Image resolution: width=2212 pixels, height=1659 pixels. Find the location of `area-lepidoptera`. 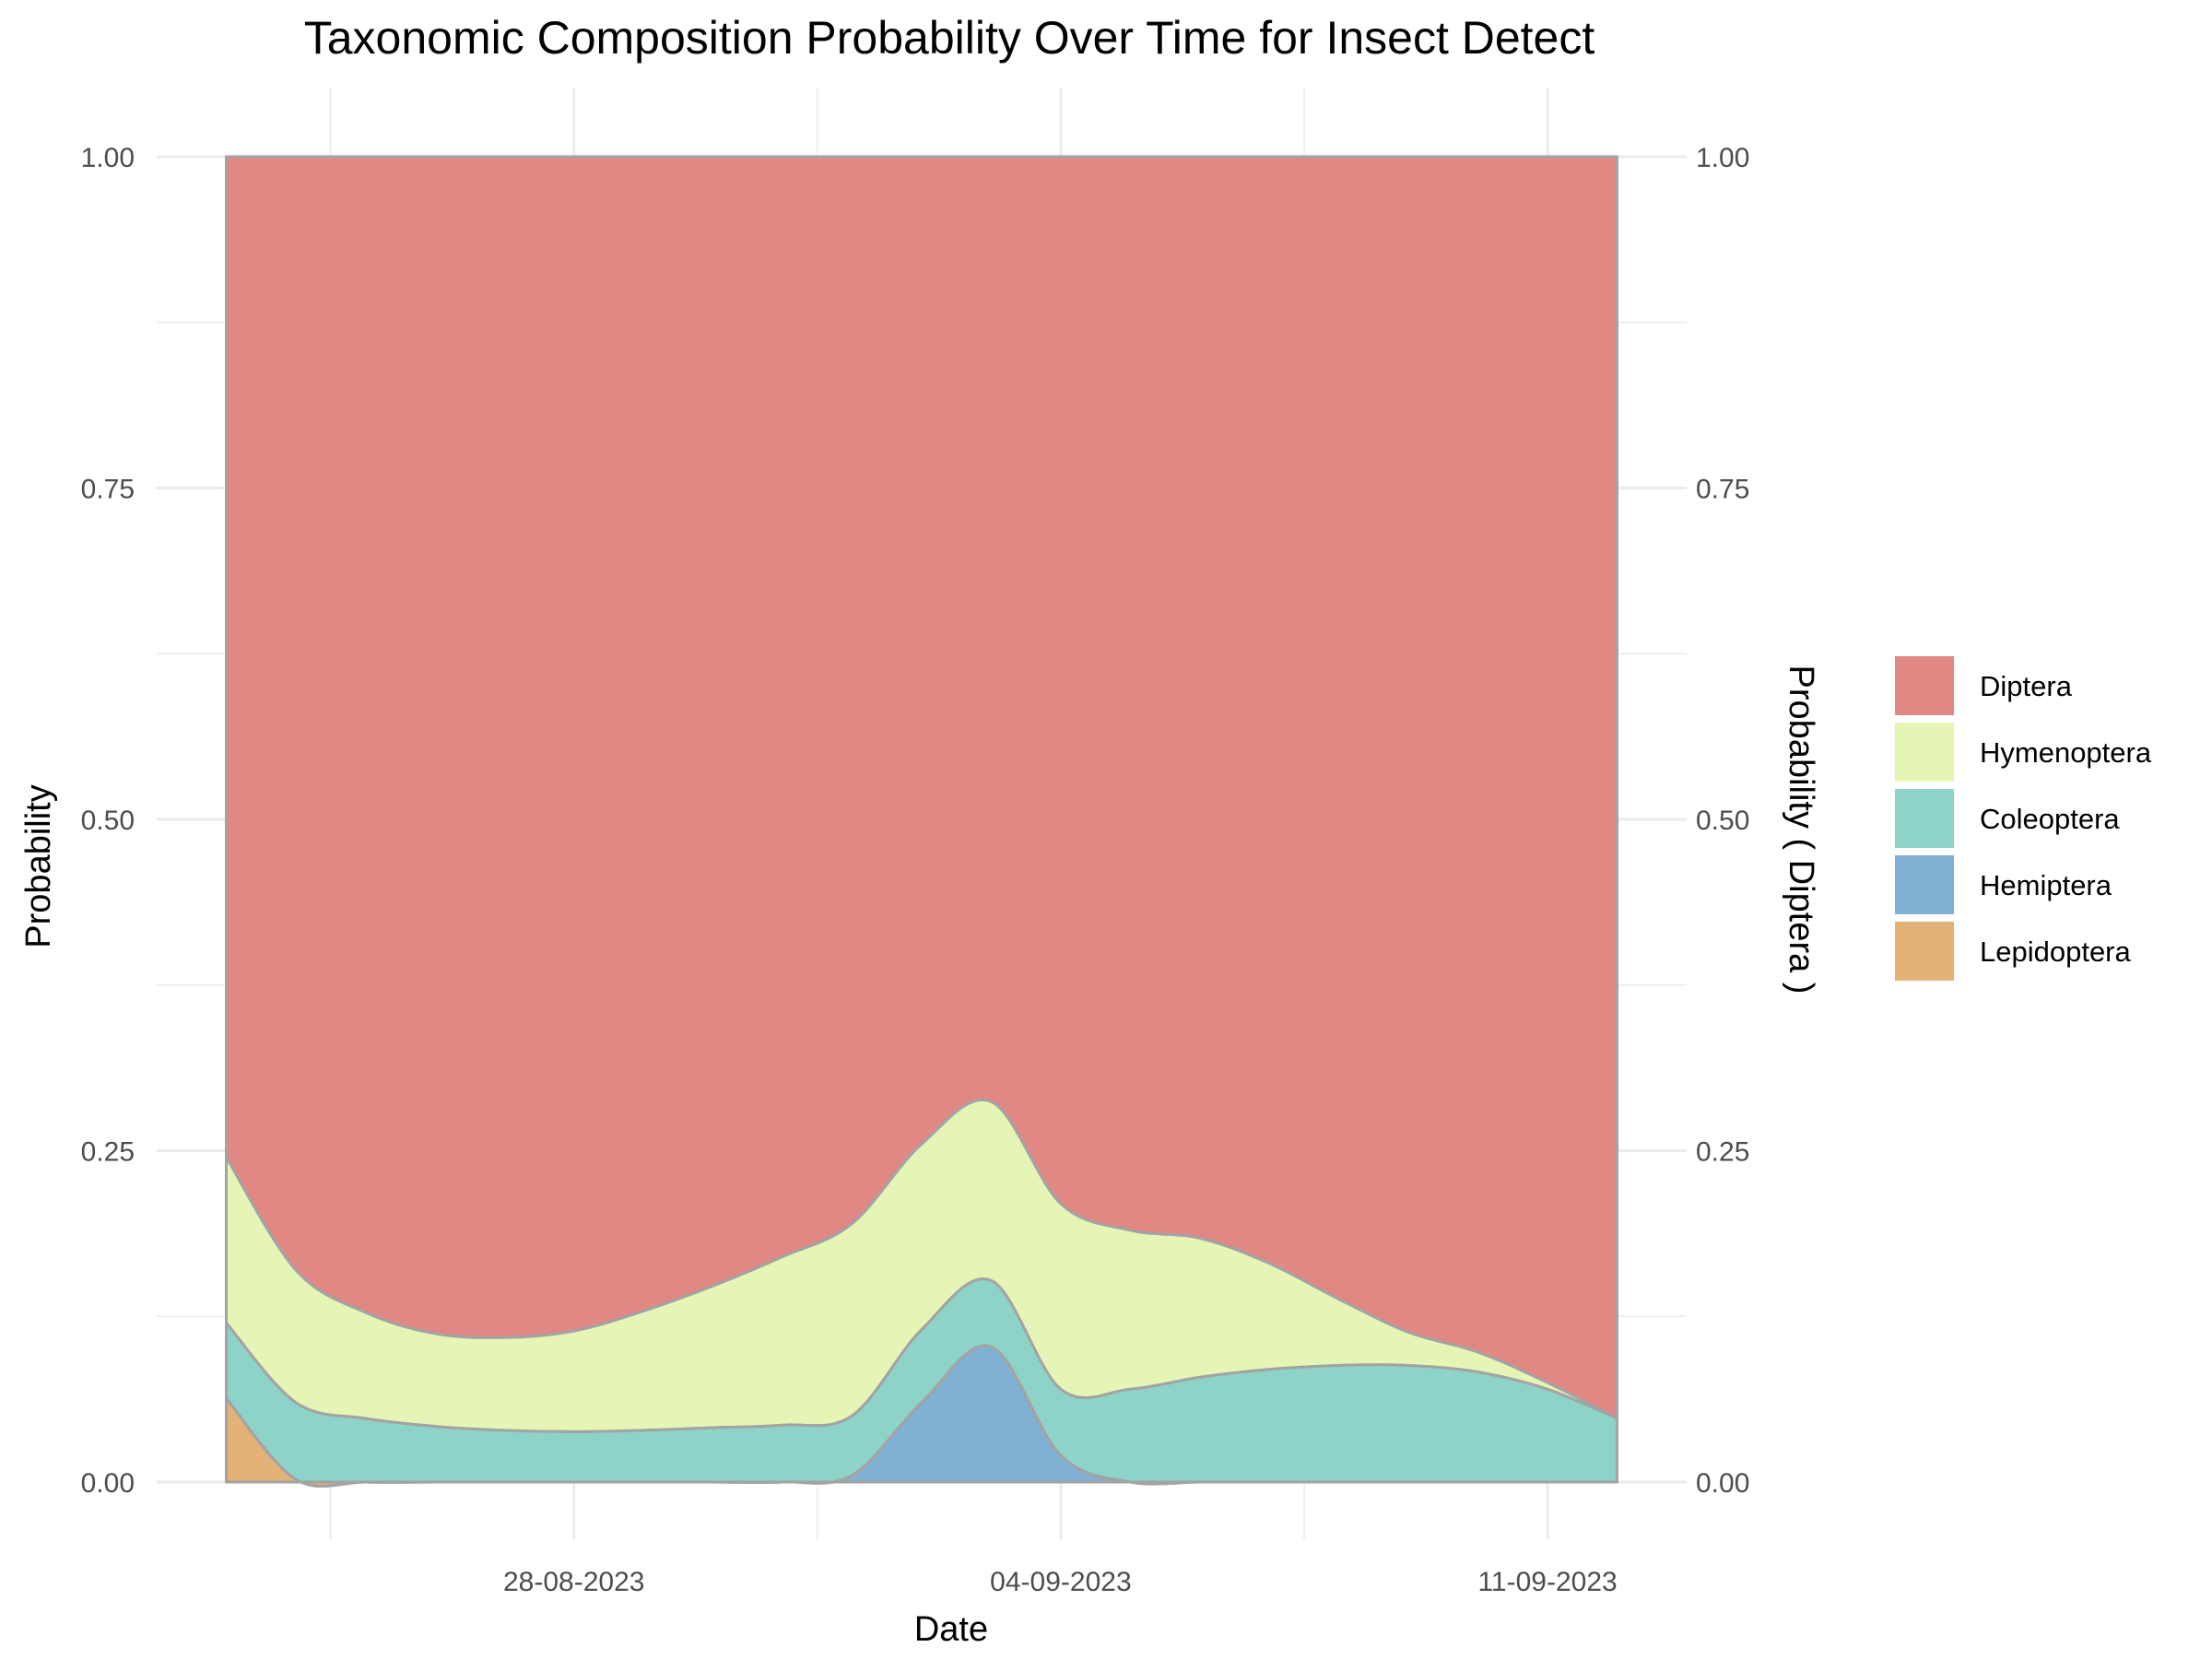

area-lepidoptera is located at coordinates (921, 1442).